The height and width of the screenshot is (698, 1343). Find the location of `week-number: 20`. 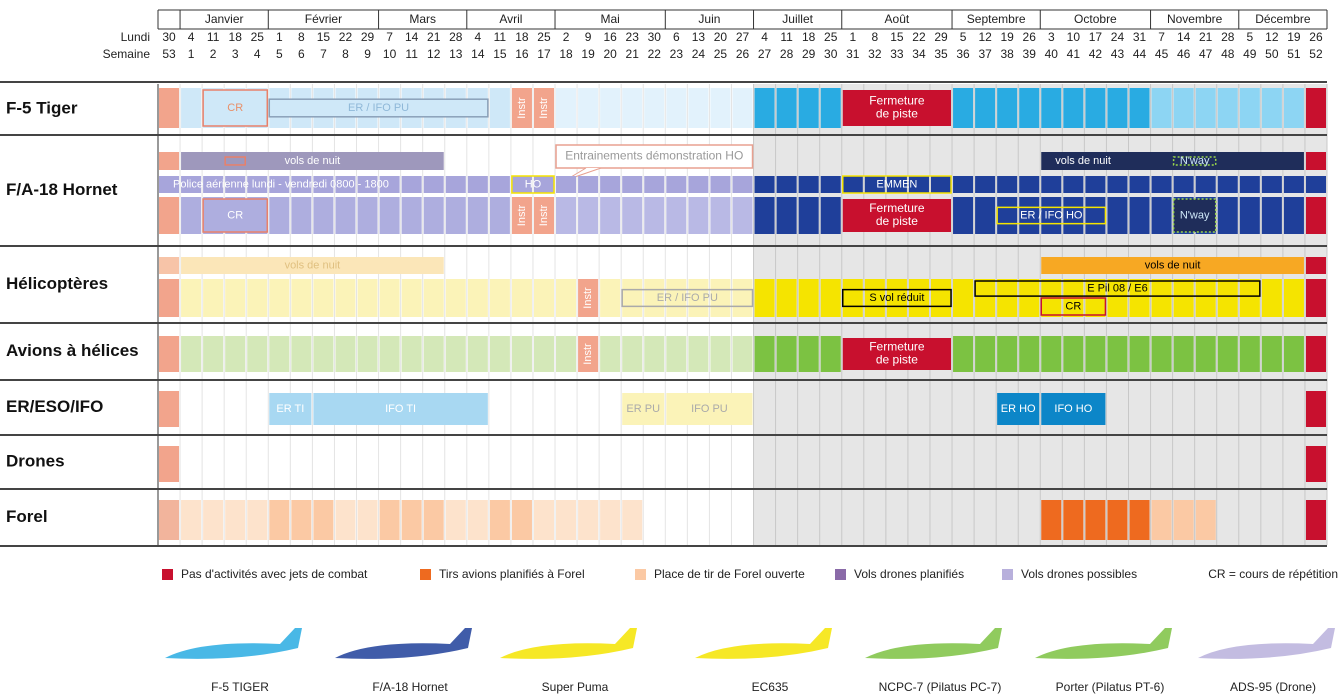

week-number: 20 is located at coordinates (610, 54).